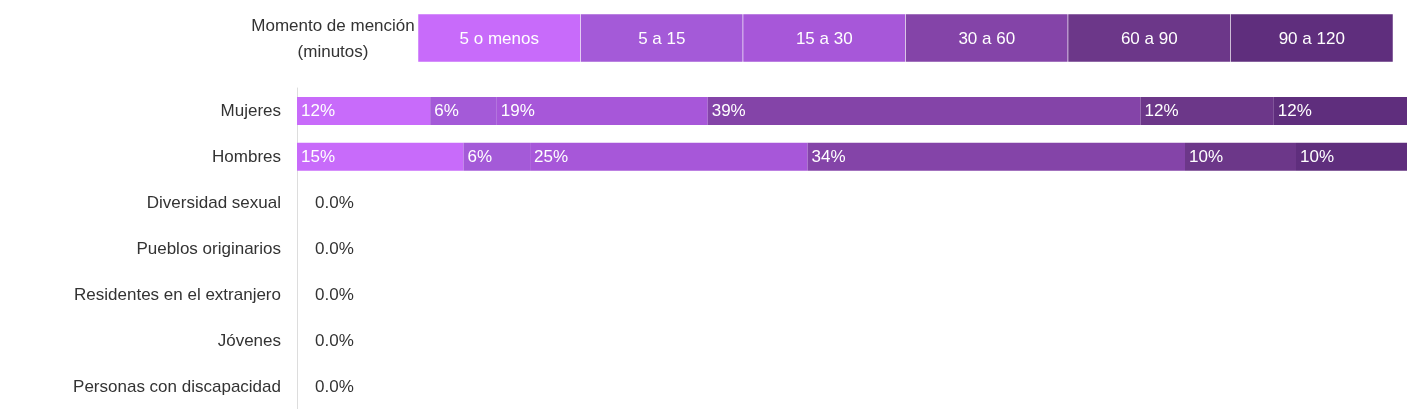 The image size is (1411, 409). Describe the element at coordinates (246, 157) in the screenshot. I see `y-tick-label: Hombres` at that location.